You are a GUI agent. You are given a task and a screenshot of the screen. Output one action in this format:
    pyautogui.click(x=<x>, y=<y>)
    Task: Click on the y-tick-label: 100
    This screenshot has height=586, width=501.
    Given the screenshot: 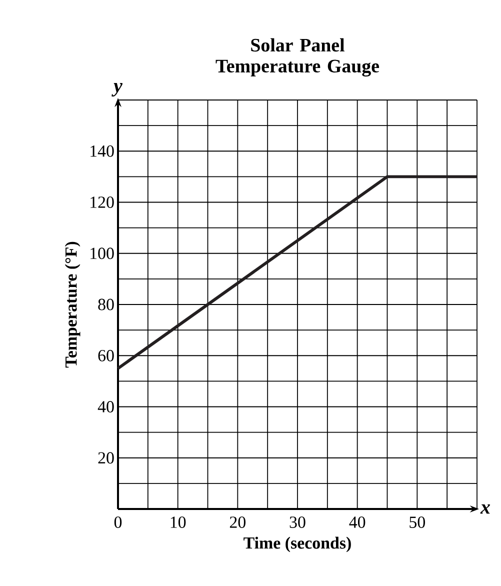 What is the action you would take?
    pyautogui.click(x=102, y=254)
    